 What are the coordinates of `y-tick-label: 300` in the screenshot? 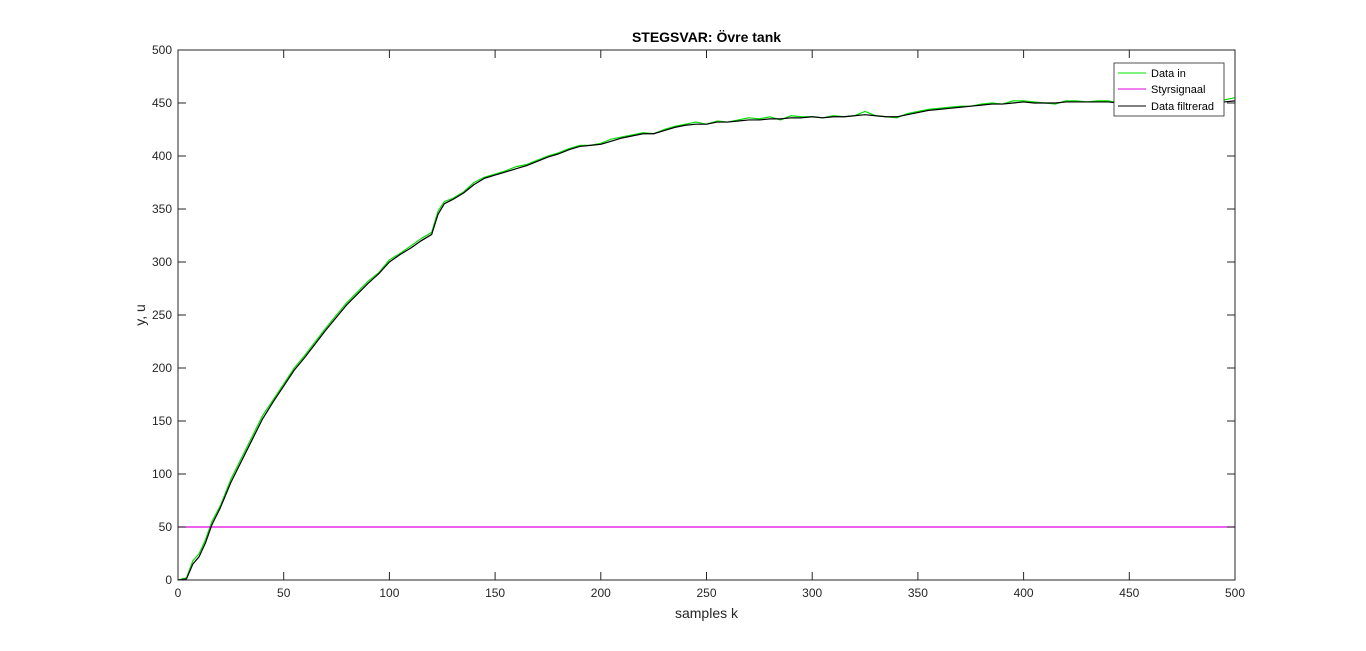 It's located at (162, 262).